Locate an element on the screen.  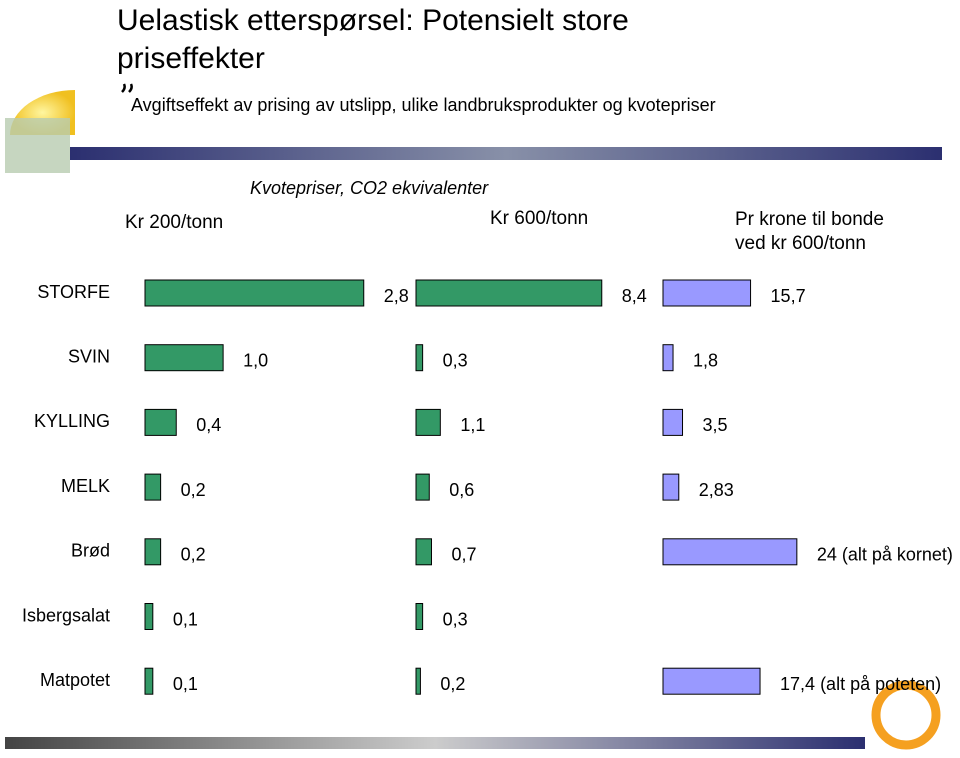
row-label: SVIN is located at coordinates (89, 356).